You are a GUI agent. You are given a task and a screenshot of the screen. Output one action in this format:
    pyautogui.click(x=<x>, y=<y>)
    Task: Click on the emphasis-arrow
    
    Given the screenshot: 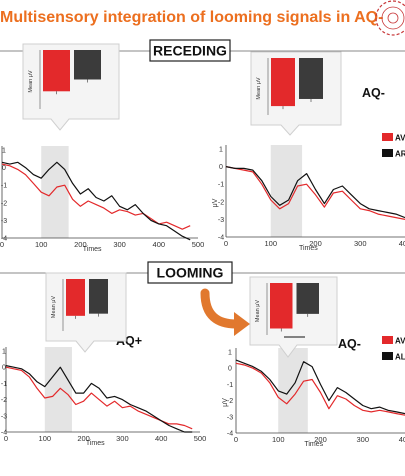 What is the action you would take?
    pyautogui.click(x=225, y=312)
    